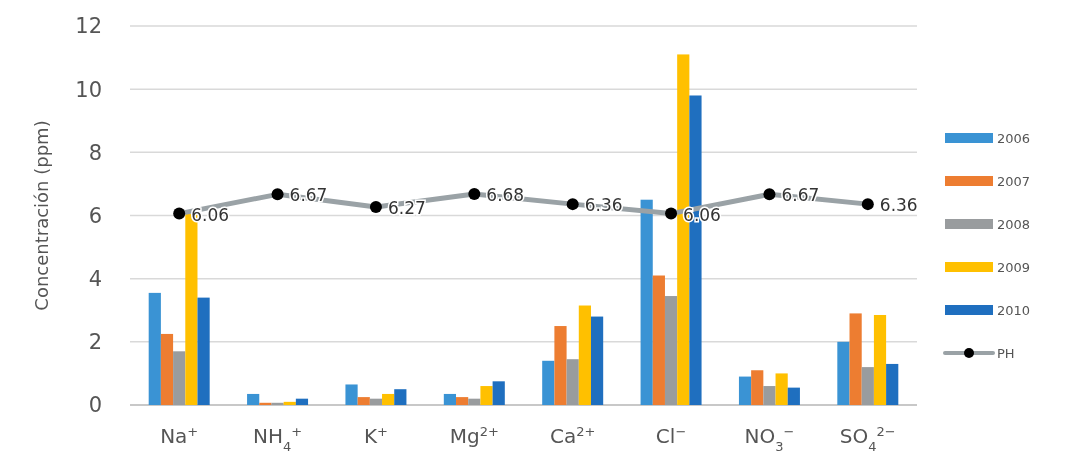 This screenshot has height=469, width=1065. Describe the element at coordinates (1014, 138) in the screenshot. I see `legend-label: 2006` at that location.